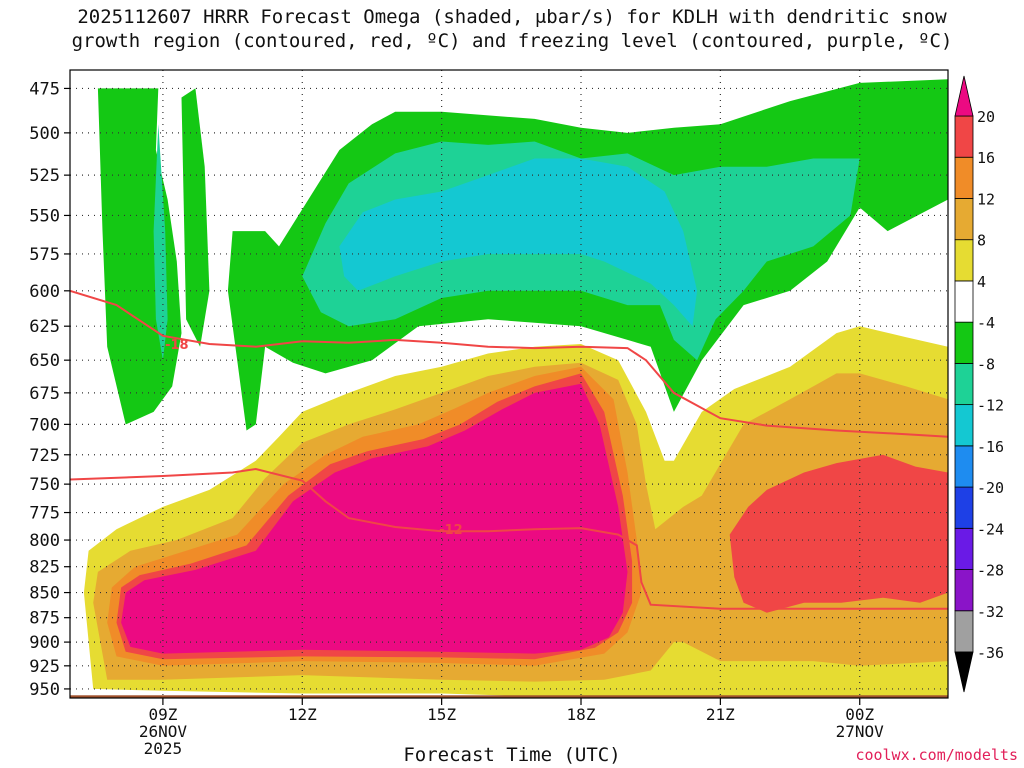 Image resolution: width=1024 pixels, height=768 pixels. I want to click on colorbar-box--8_-4, so click(964, 342).